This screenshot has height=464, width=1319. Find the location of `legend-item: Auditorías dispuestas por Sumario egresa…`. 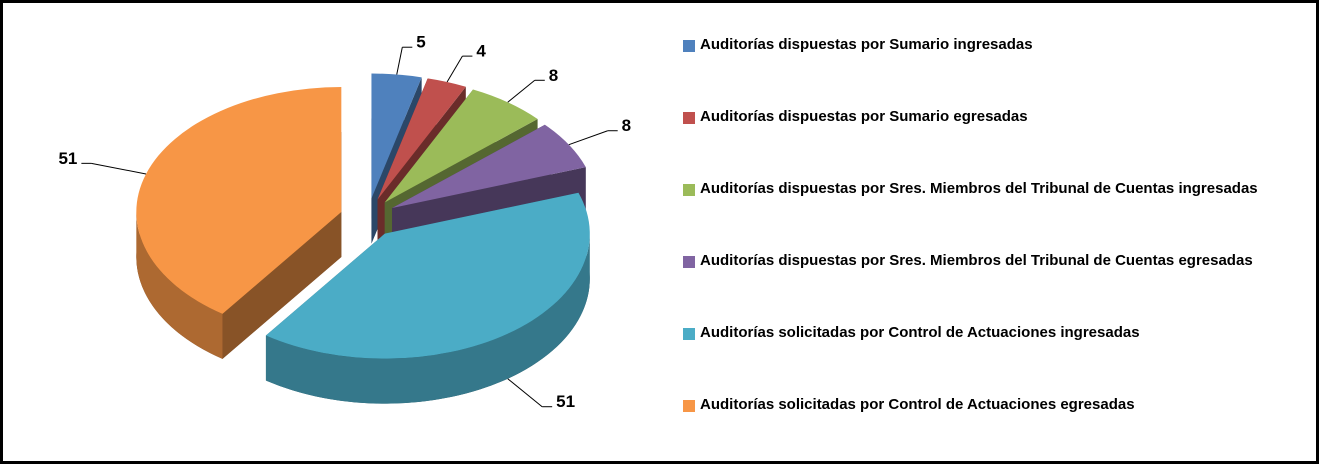

legend-item: Auditorías dispuestas por Sumario egresa… is located at coordinates (993, 139).